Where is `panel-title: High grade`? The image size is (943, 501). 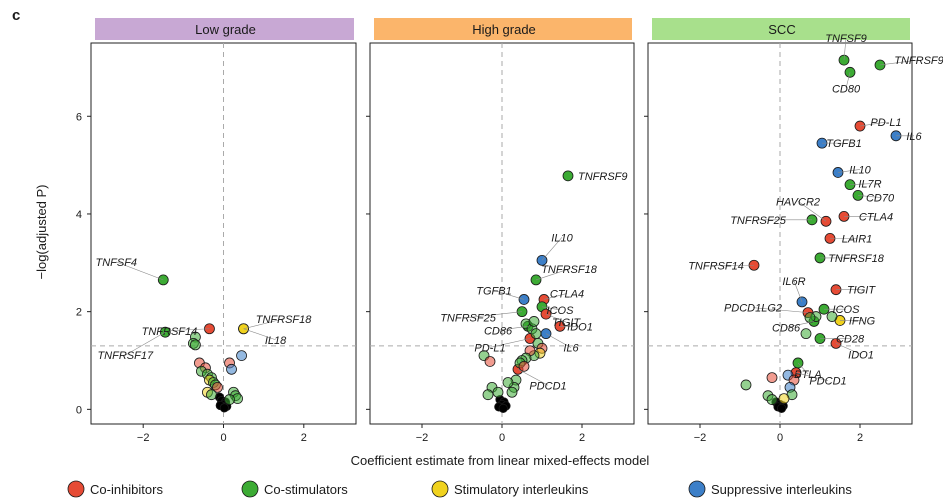
panel-title: High grade is located at coordinates (504, 29).